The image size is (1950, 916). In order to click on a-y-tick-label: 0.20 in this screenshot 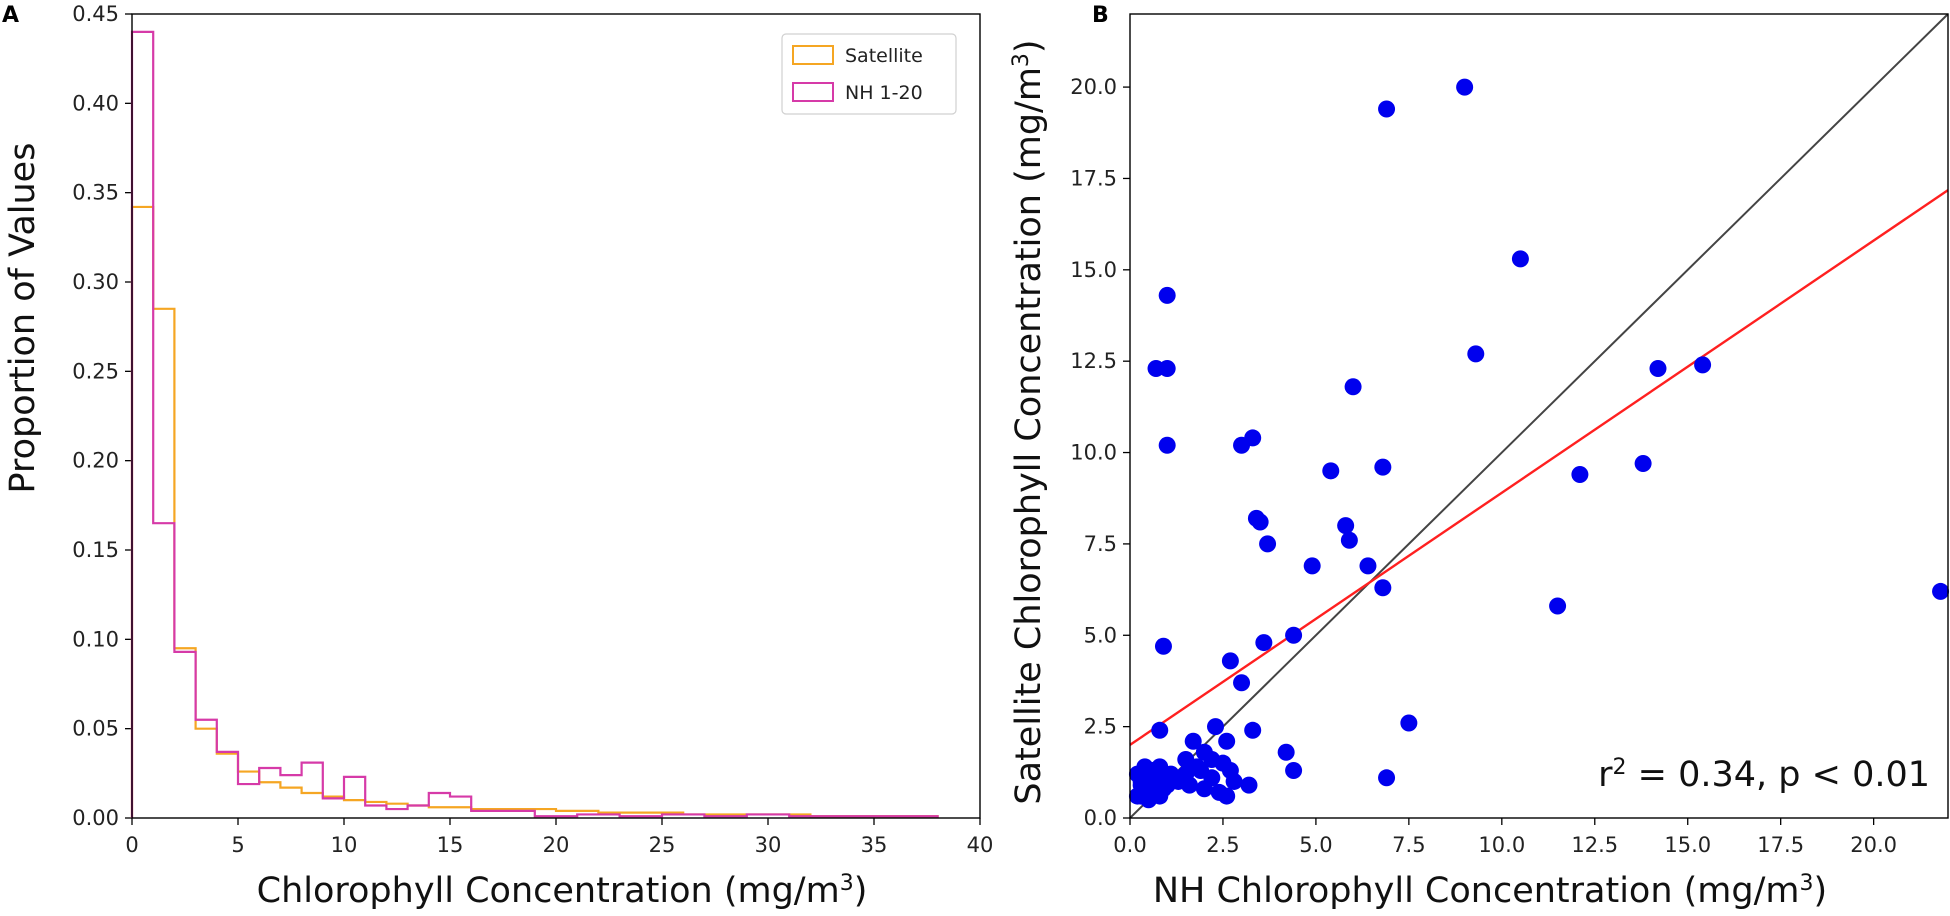, I will do `click(95, 461)`.